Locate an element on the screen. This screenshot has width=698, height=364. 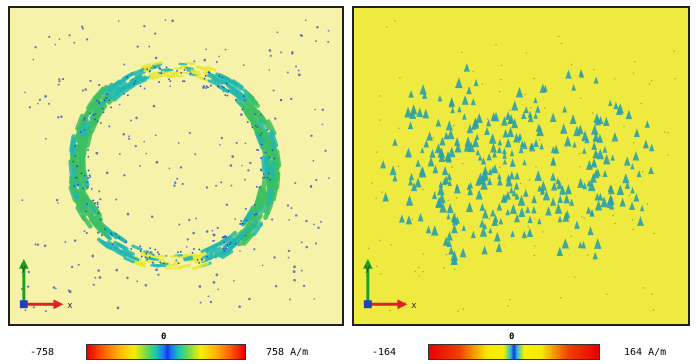
colorbar-gradient is located at coordinates (514, 352).